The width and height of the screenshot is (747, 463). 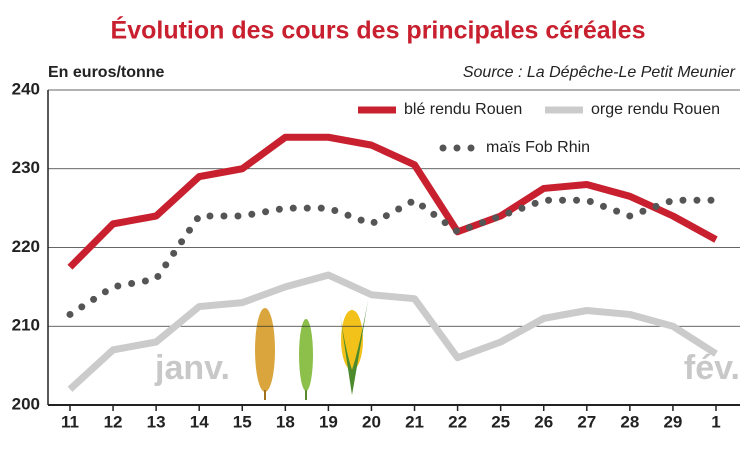 What do you see at coordinates (26, 88) in the screenshot?
I see `y-tick-label: 240` at bounding box center [26, 88].